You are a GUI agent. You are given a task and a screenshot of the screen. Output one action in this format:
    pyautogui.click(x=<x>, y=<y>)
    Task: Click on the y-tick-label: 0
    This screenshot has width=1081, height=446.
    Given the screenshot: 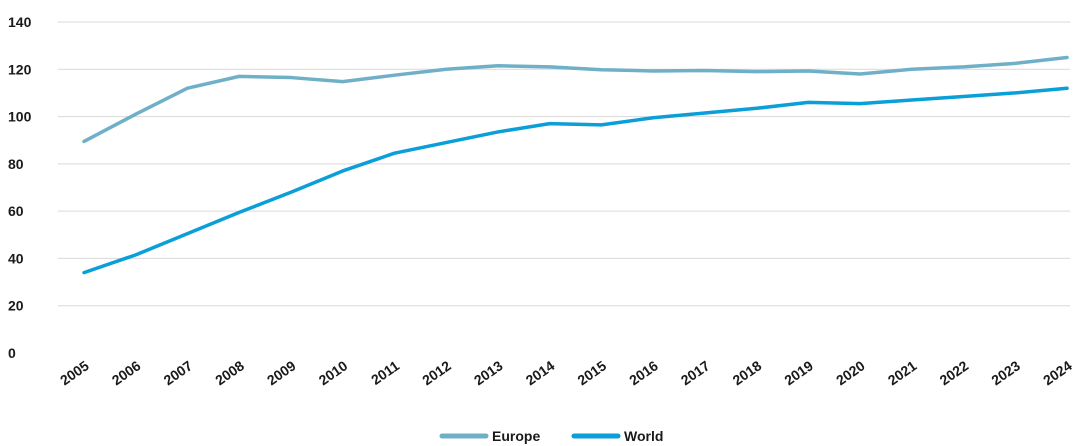 What is the action you would take?
    pyautogui.click(x=12, y=353)
    